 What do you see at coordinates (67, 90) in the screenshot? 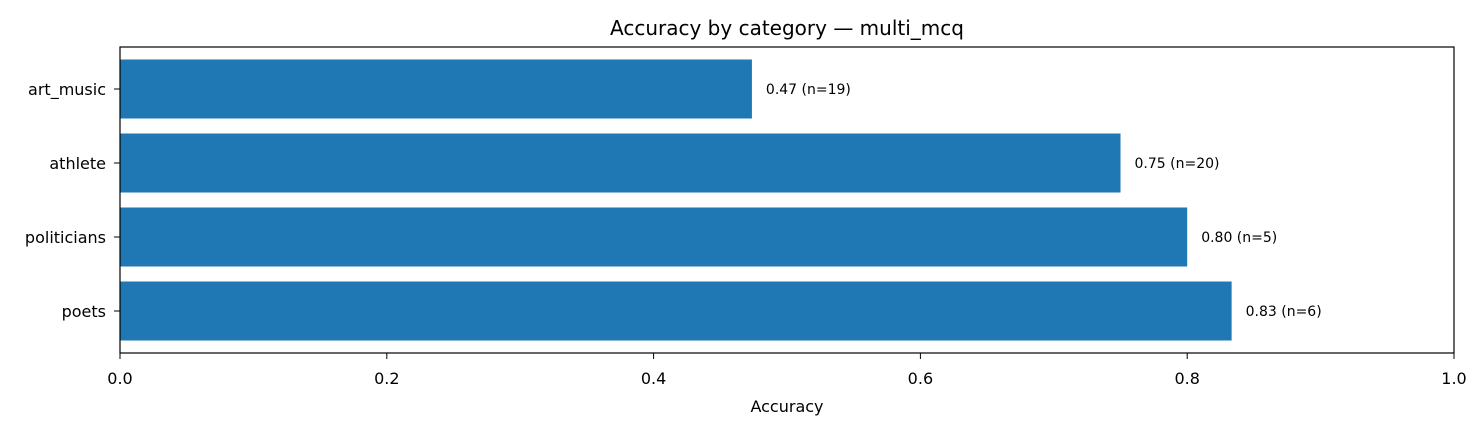
I see `y-tick-label-art_music: art_music` at bounding box center [67, 90].